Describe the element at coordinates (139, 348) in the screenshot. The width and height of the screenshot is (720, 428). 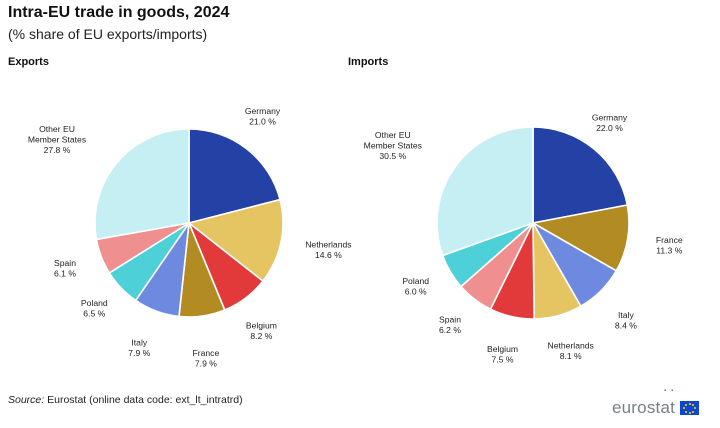
I see `slice-label-italy: Italy 7.9 %` at that location.